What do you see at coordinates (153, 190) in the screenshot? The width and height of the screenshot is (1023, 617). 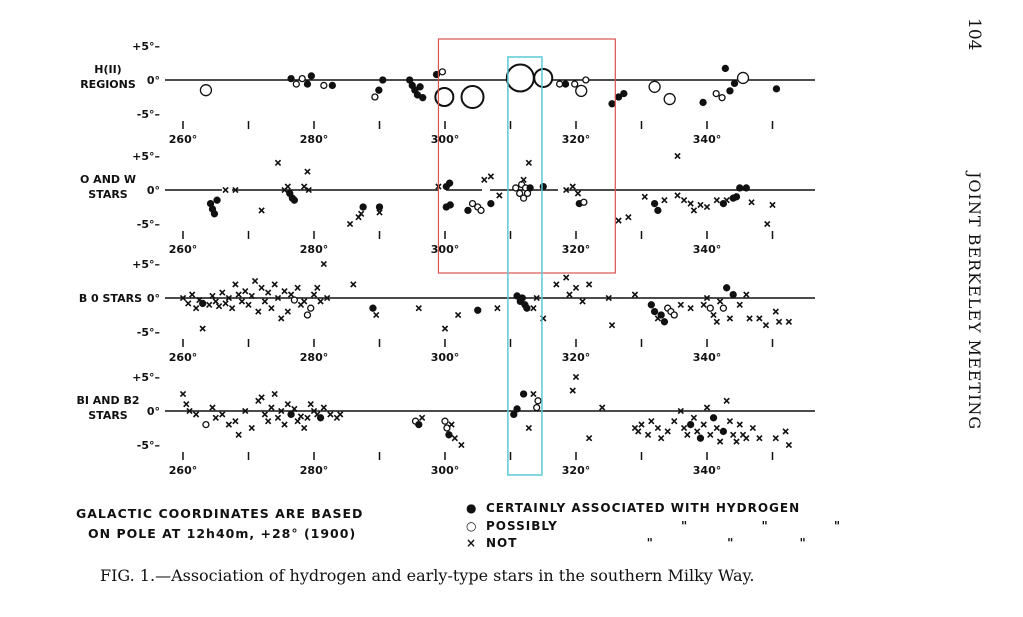 I see `y-tick-label-0: 0°` at bounding box center [153, 190].